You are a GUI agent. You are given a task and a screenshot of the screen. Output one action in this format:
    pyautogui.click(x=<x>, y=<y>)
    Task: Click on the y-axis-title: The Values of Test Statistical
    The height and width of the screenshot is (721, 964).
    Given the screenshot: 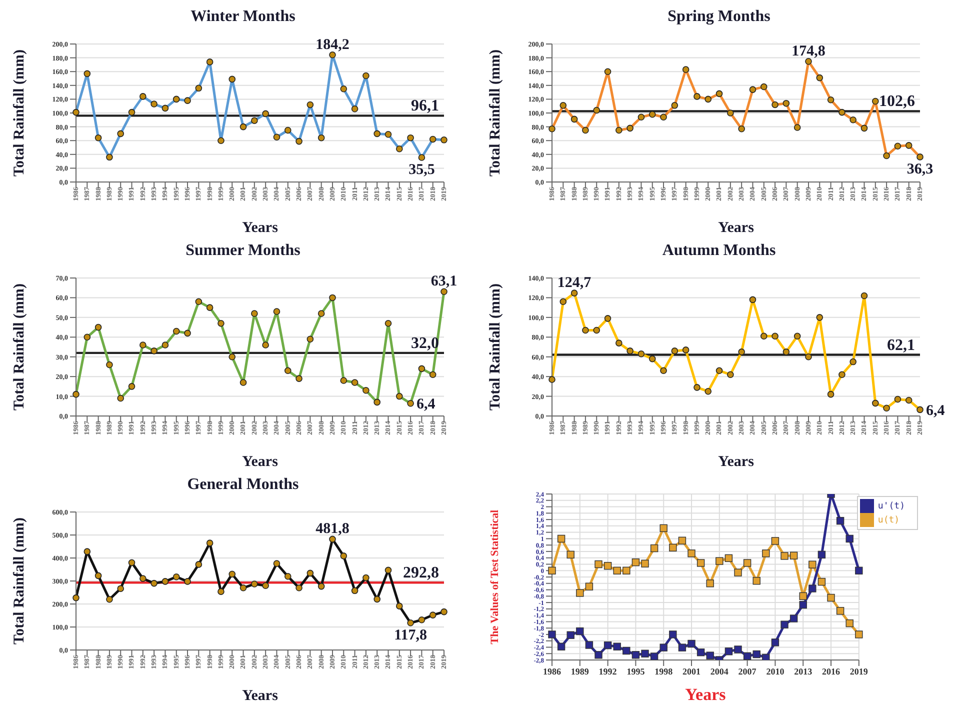 What is the action you would take?
    pyautogui.click(x=494, y=577)
    